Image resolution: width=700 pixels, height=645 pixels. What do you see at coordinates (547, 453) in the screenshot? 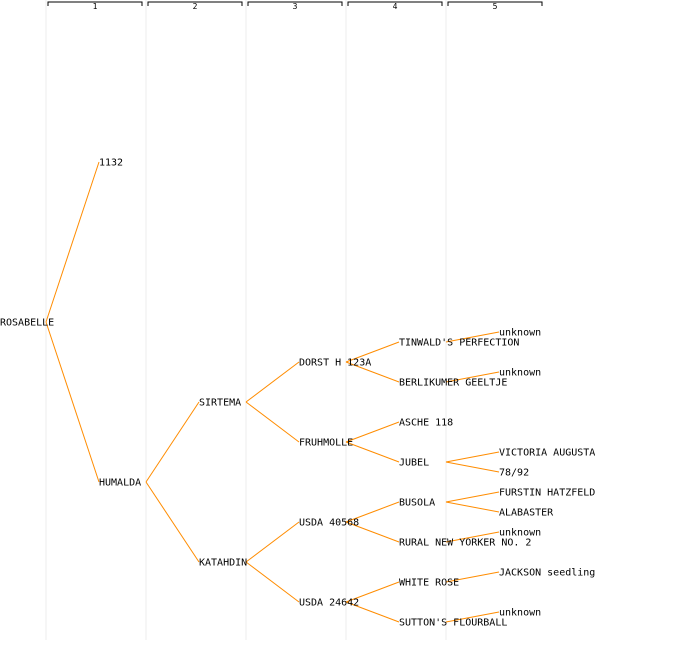
I see `pedigree-node-n19: VICTORIA AUGUSTA` at bounding box center [547, 453].